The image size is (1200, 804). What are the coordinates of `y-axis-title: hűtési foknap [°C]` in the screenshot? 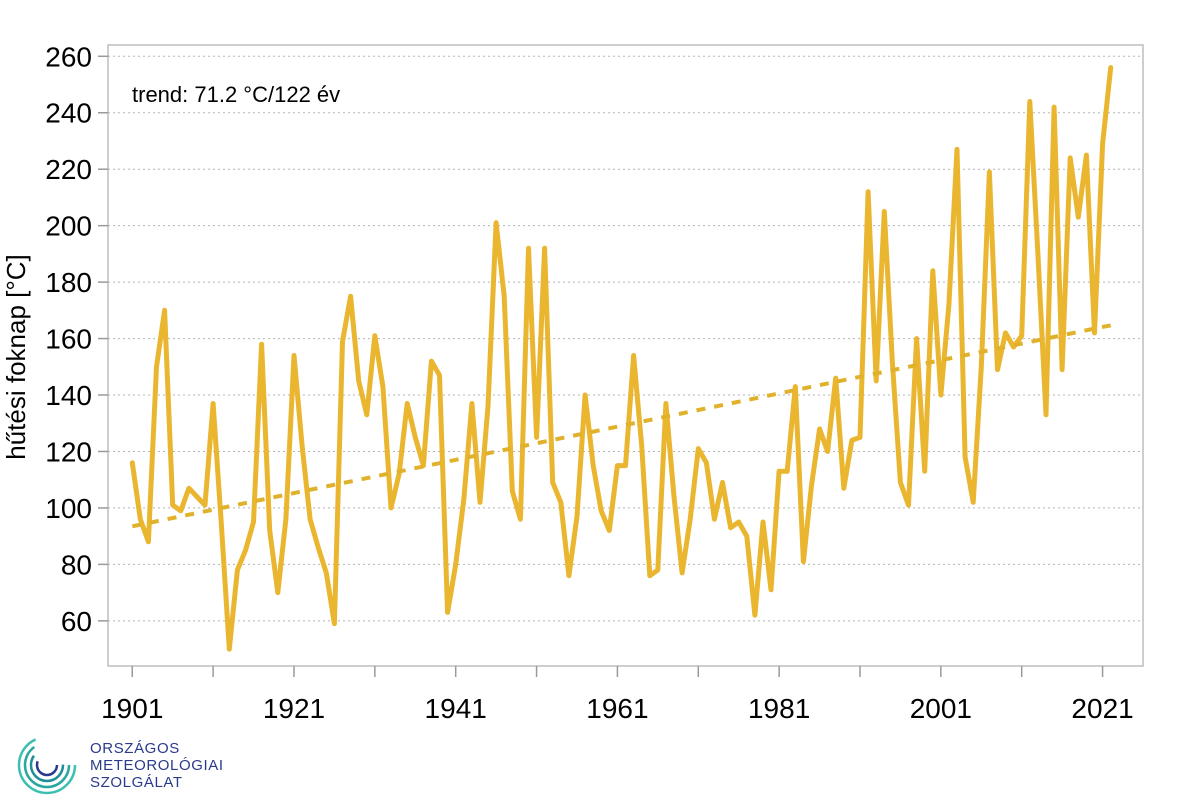 It's located at (16, 357).